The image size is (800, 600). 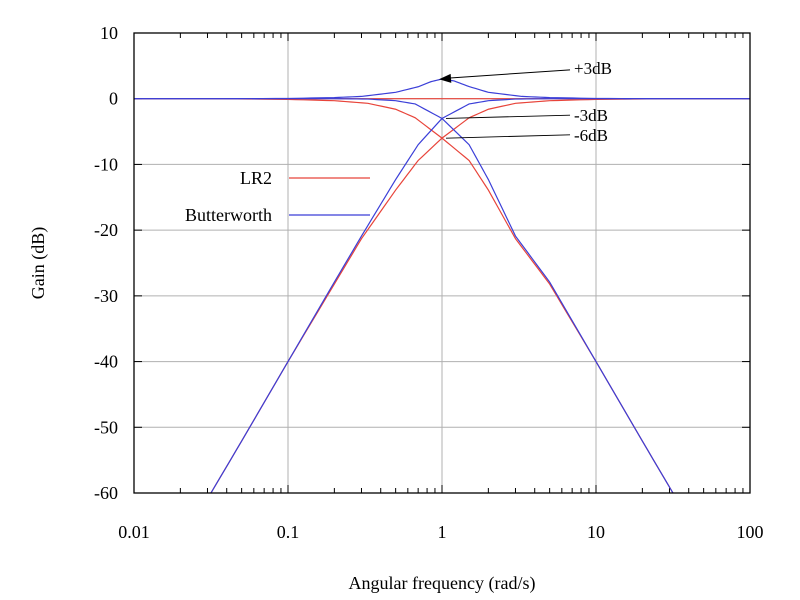 I want to click on y-tick-label: -30, so click(x=106, y=296).